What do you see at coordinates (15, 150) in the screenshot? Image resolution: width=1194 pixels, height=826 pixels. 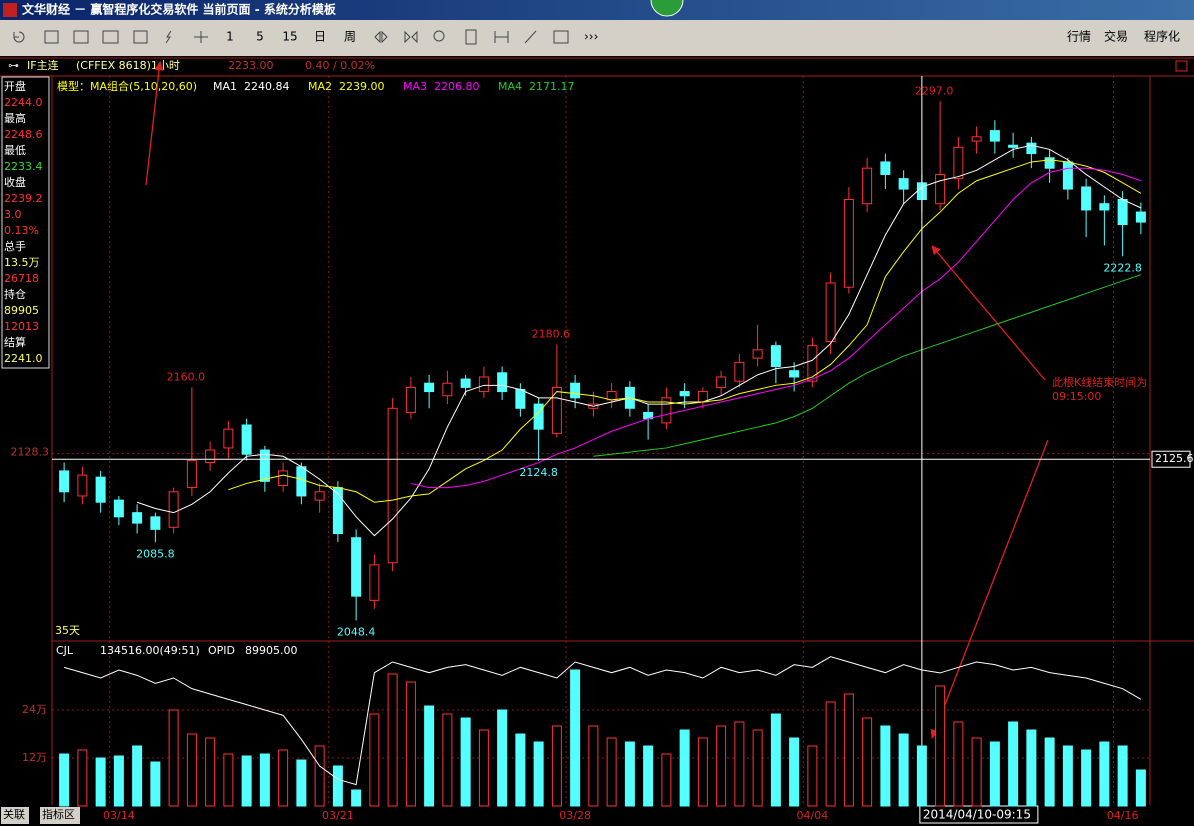 I see `quote-label: 最低` at bounding box center [15, 150].